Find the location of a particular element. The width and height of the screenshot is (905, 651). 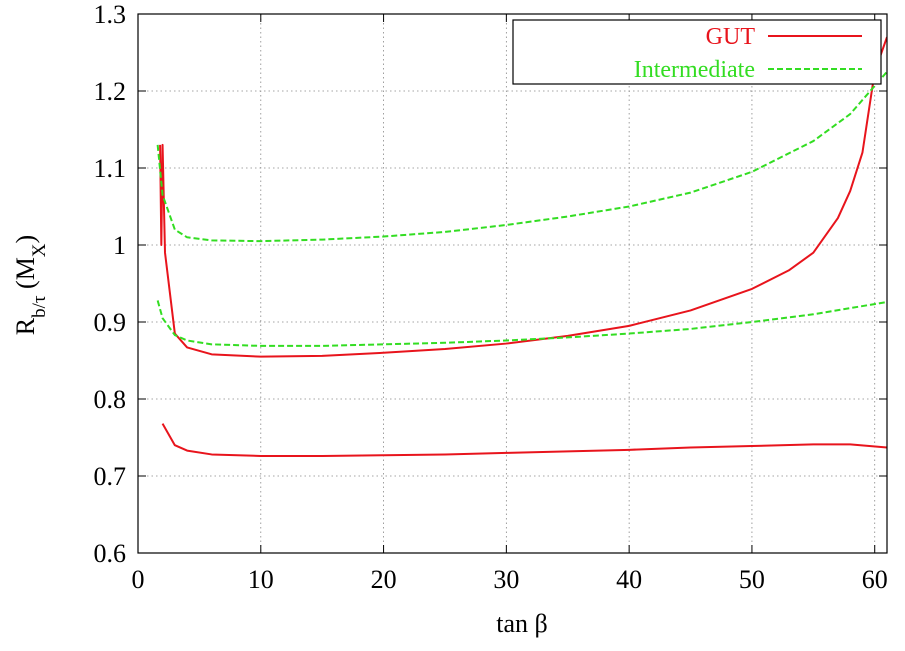

y-tick-label: 1.3 is located at coordinates (110, 14).